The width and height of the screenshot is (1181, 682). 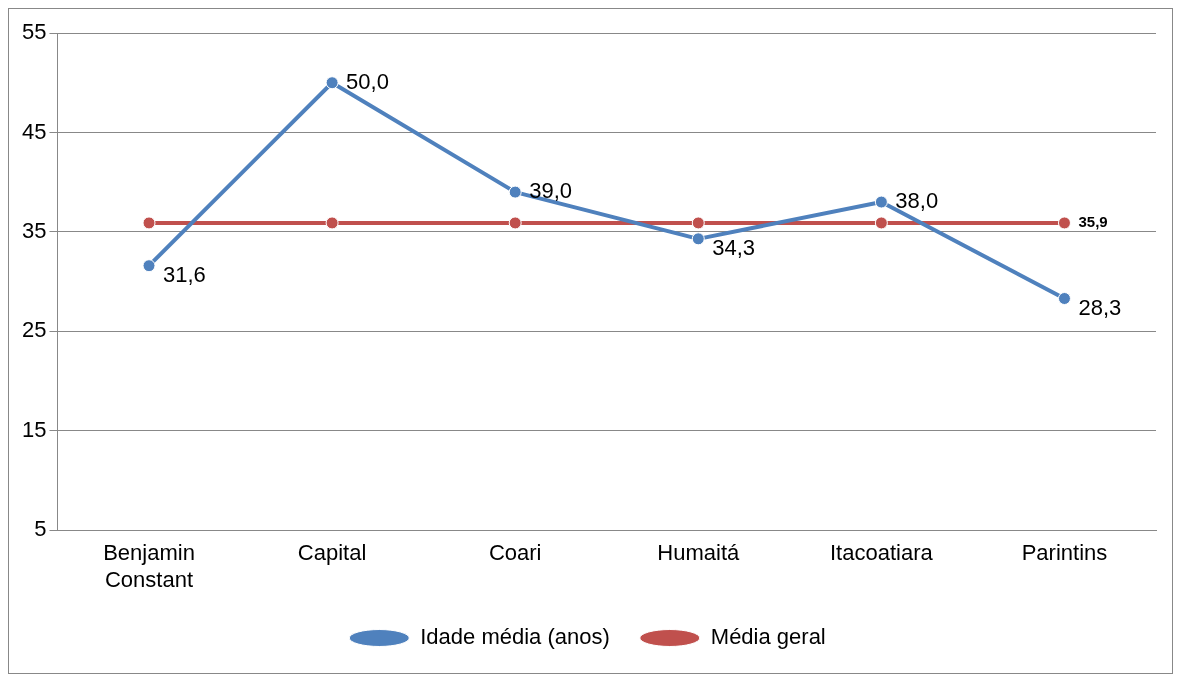 What do you see at coordinates (1100, 307) in the screenshot?
I see `data-label: 28,3` at bounding box center [1100, 307].